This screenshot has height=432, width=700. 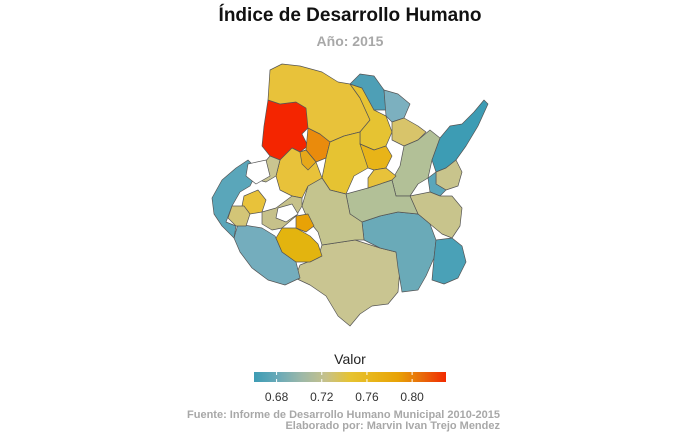 I want to click on region-east-dark, so click(x=460, y=136).